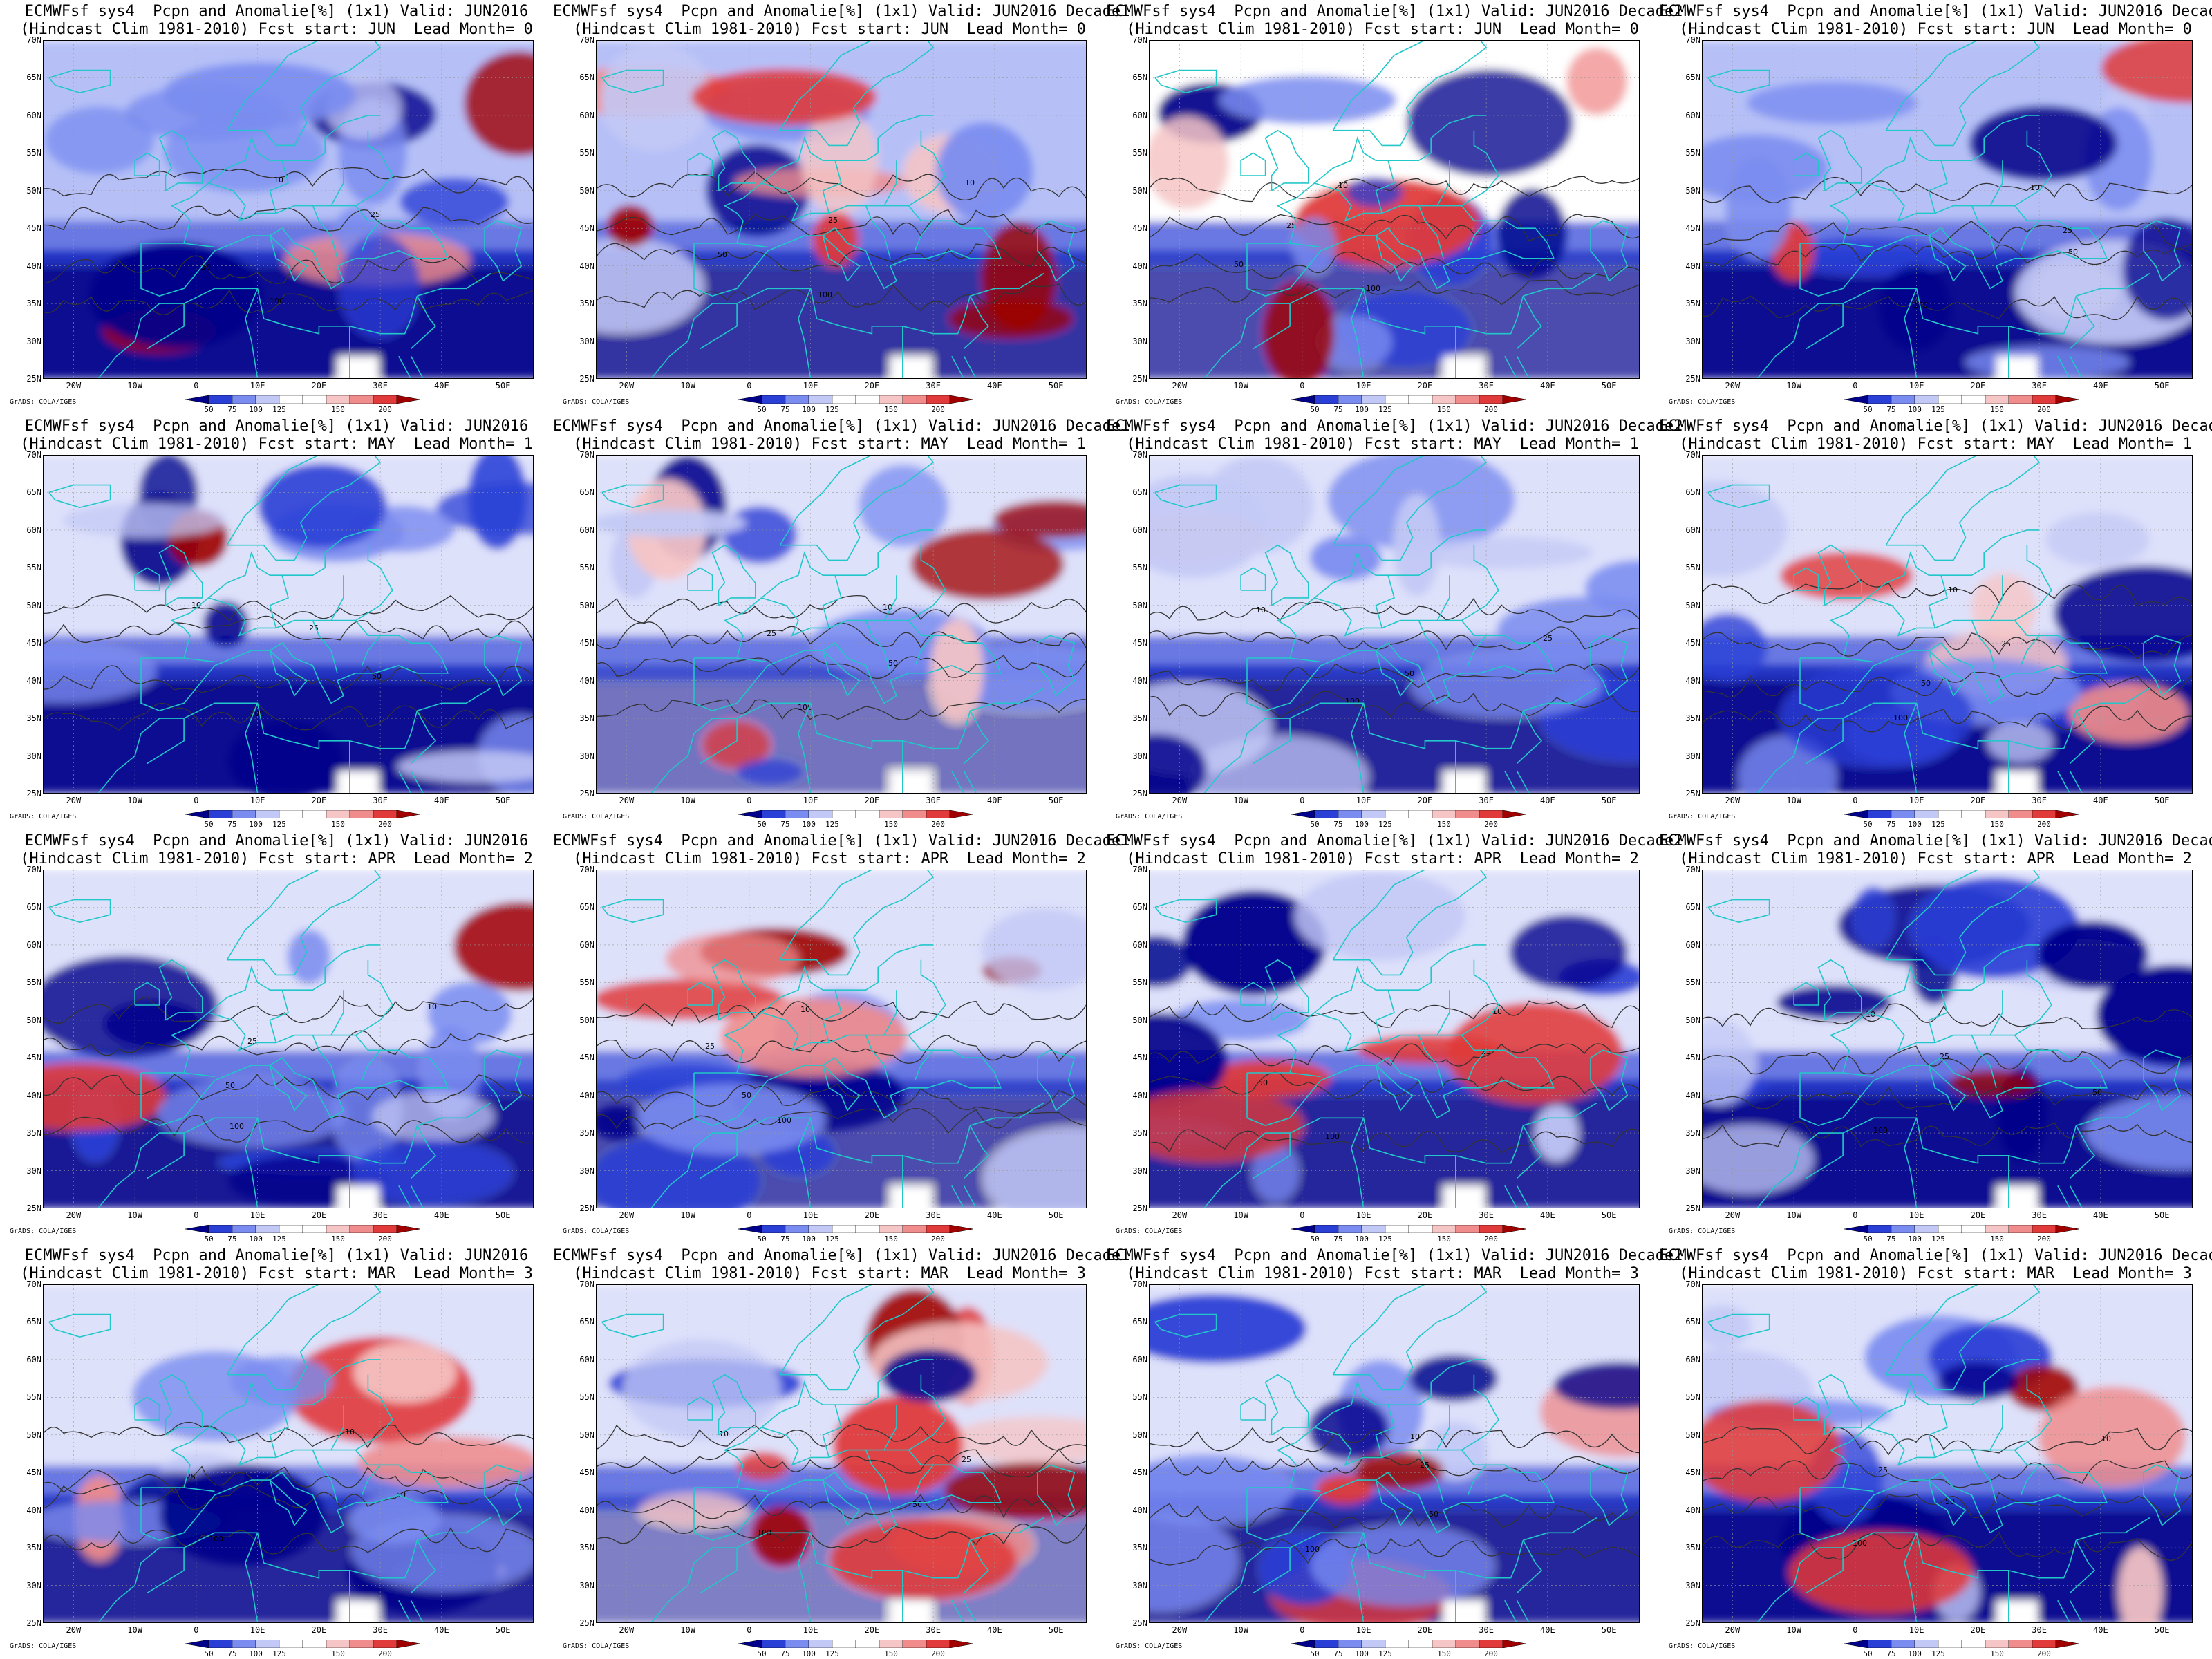 This screenshot has height=1659, width=2212. Describe the element at coordinates (385, 409) in the screenshot. I see `colorbar-tick-label: 200` at that location.